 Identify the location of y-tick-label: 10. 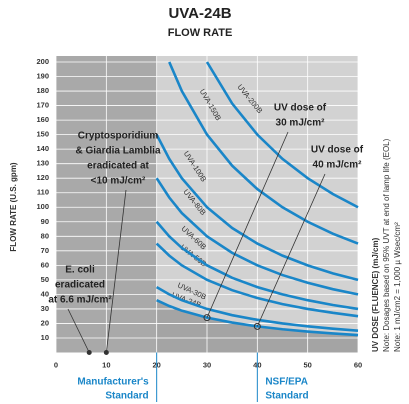
(45, 337).